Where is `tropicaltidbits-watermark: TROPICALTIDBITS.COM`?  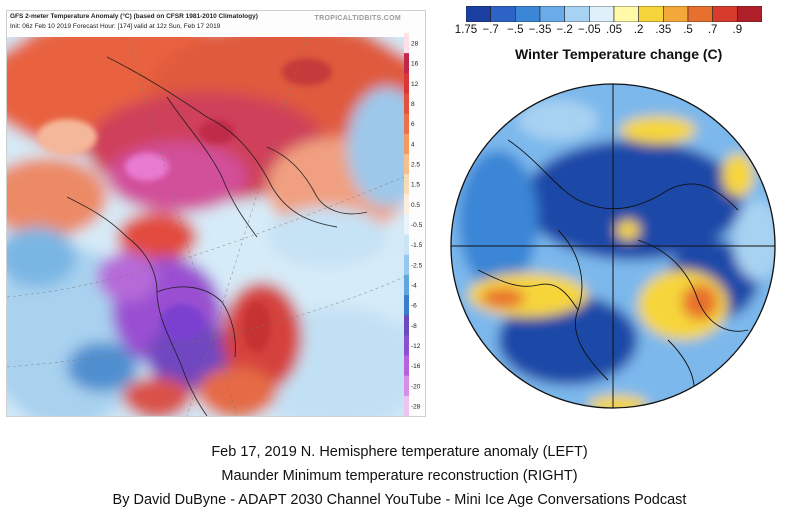
tropicaltidbits-watermark: TROPICALTIDBITS.COM is located at coordinates (357, 18).